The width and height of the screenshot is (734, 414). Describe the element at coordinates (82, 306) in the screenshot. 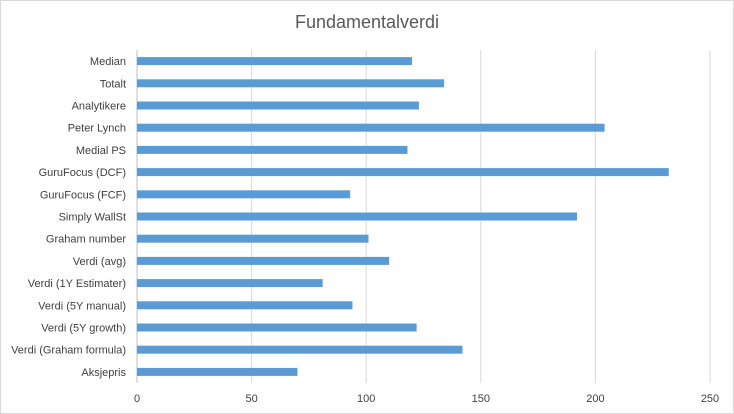

I see `category-label: Verdi (5Y manual)` at that location.